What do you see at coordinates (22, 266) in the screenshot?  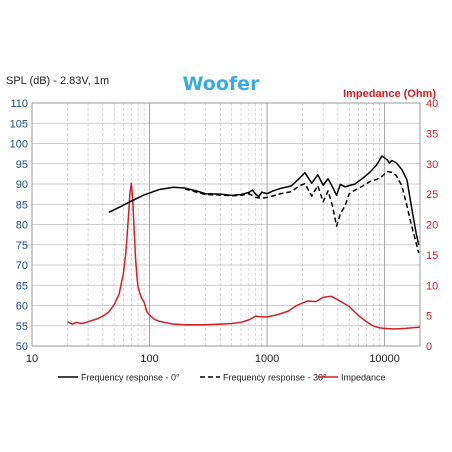 I see `y-left-tick-label: 70` at bounding box center [22, 266].